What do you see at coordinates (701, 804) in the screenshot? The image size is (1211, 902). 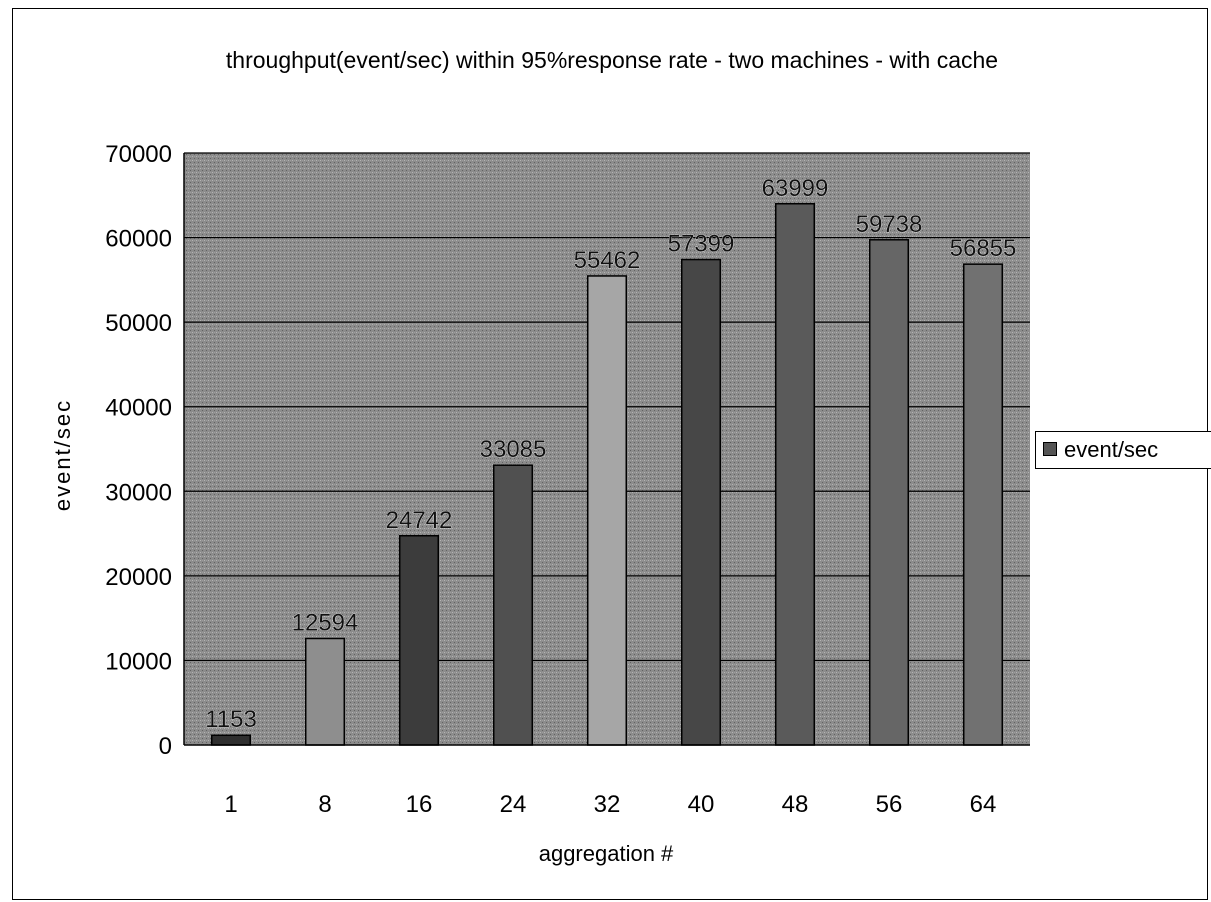 I see `x-tick-label: 40` at bounding box center [701, 804].